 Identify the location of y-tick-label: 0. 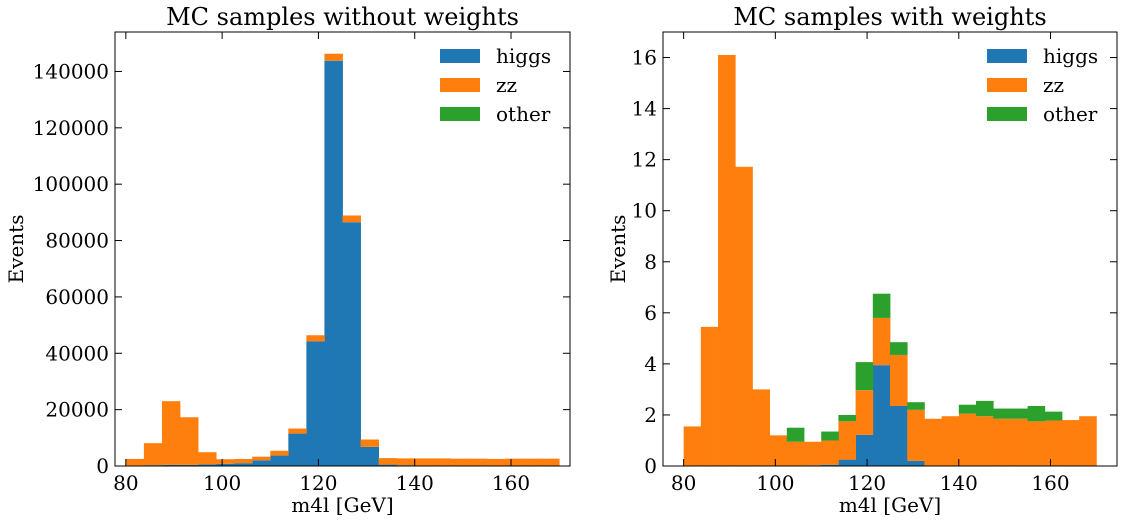
(102, 466).